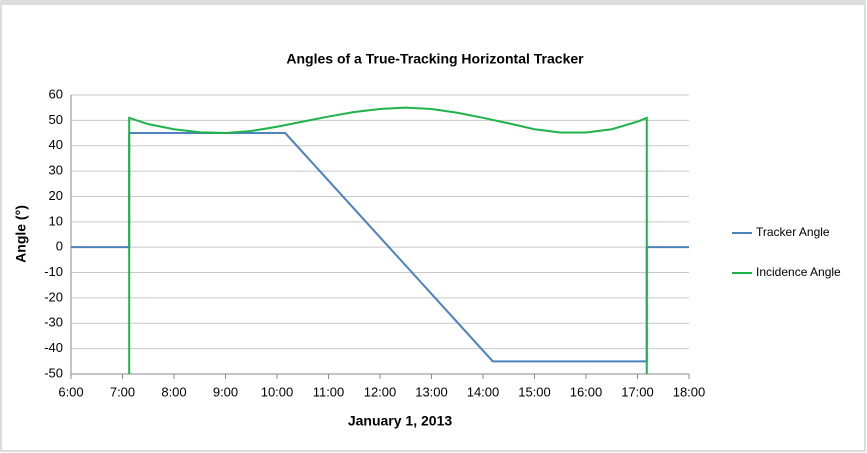 This screenshot has width=867, height=453. Describe the element at coordinates (380, 391) in the screenshot. I see `x-tick-label: 12:00` at that location.